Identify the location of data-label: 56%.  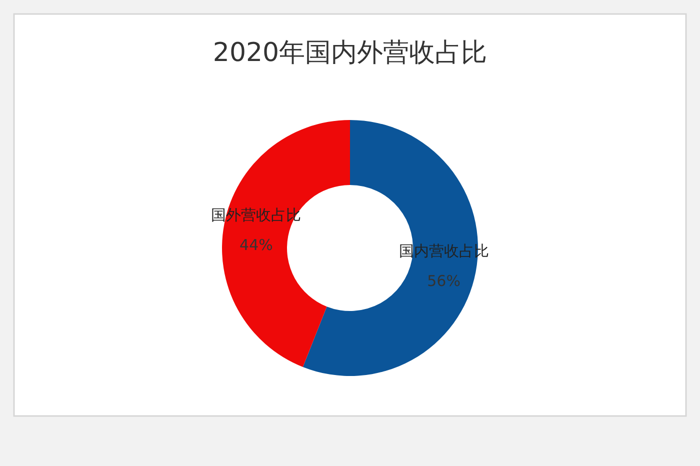
(443, 281).